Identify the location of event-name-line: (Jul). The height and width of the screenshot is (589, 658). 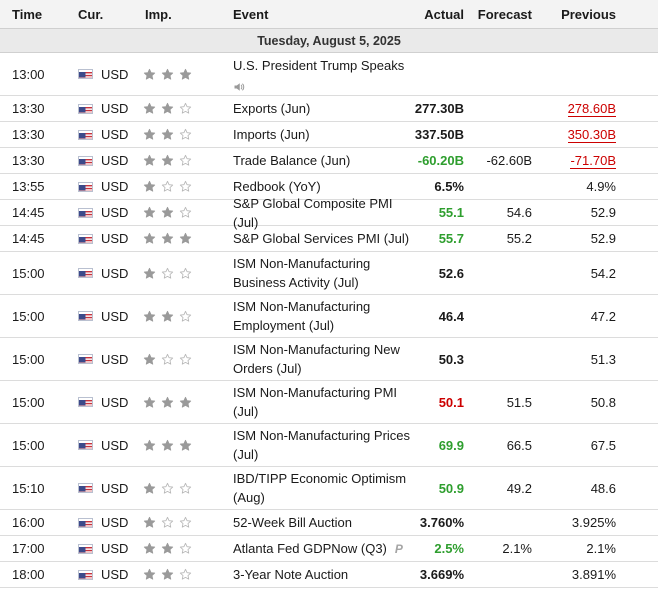
(246, 454).